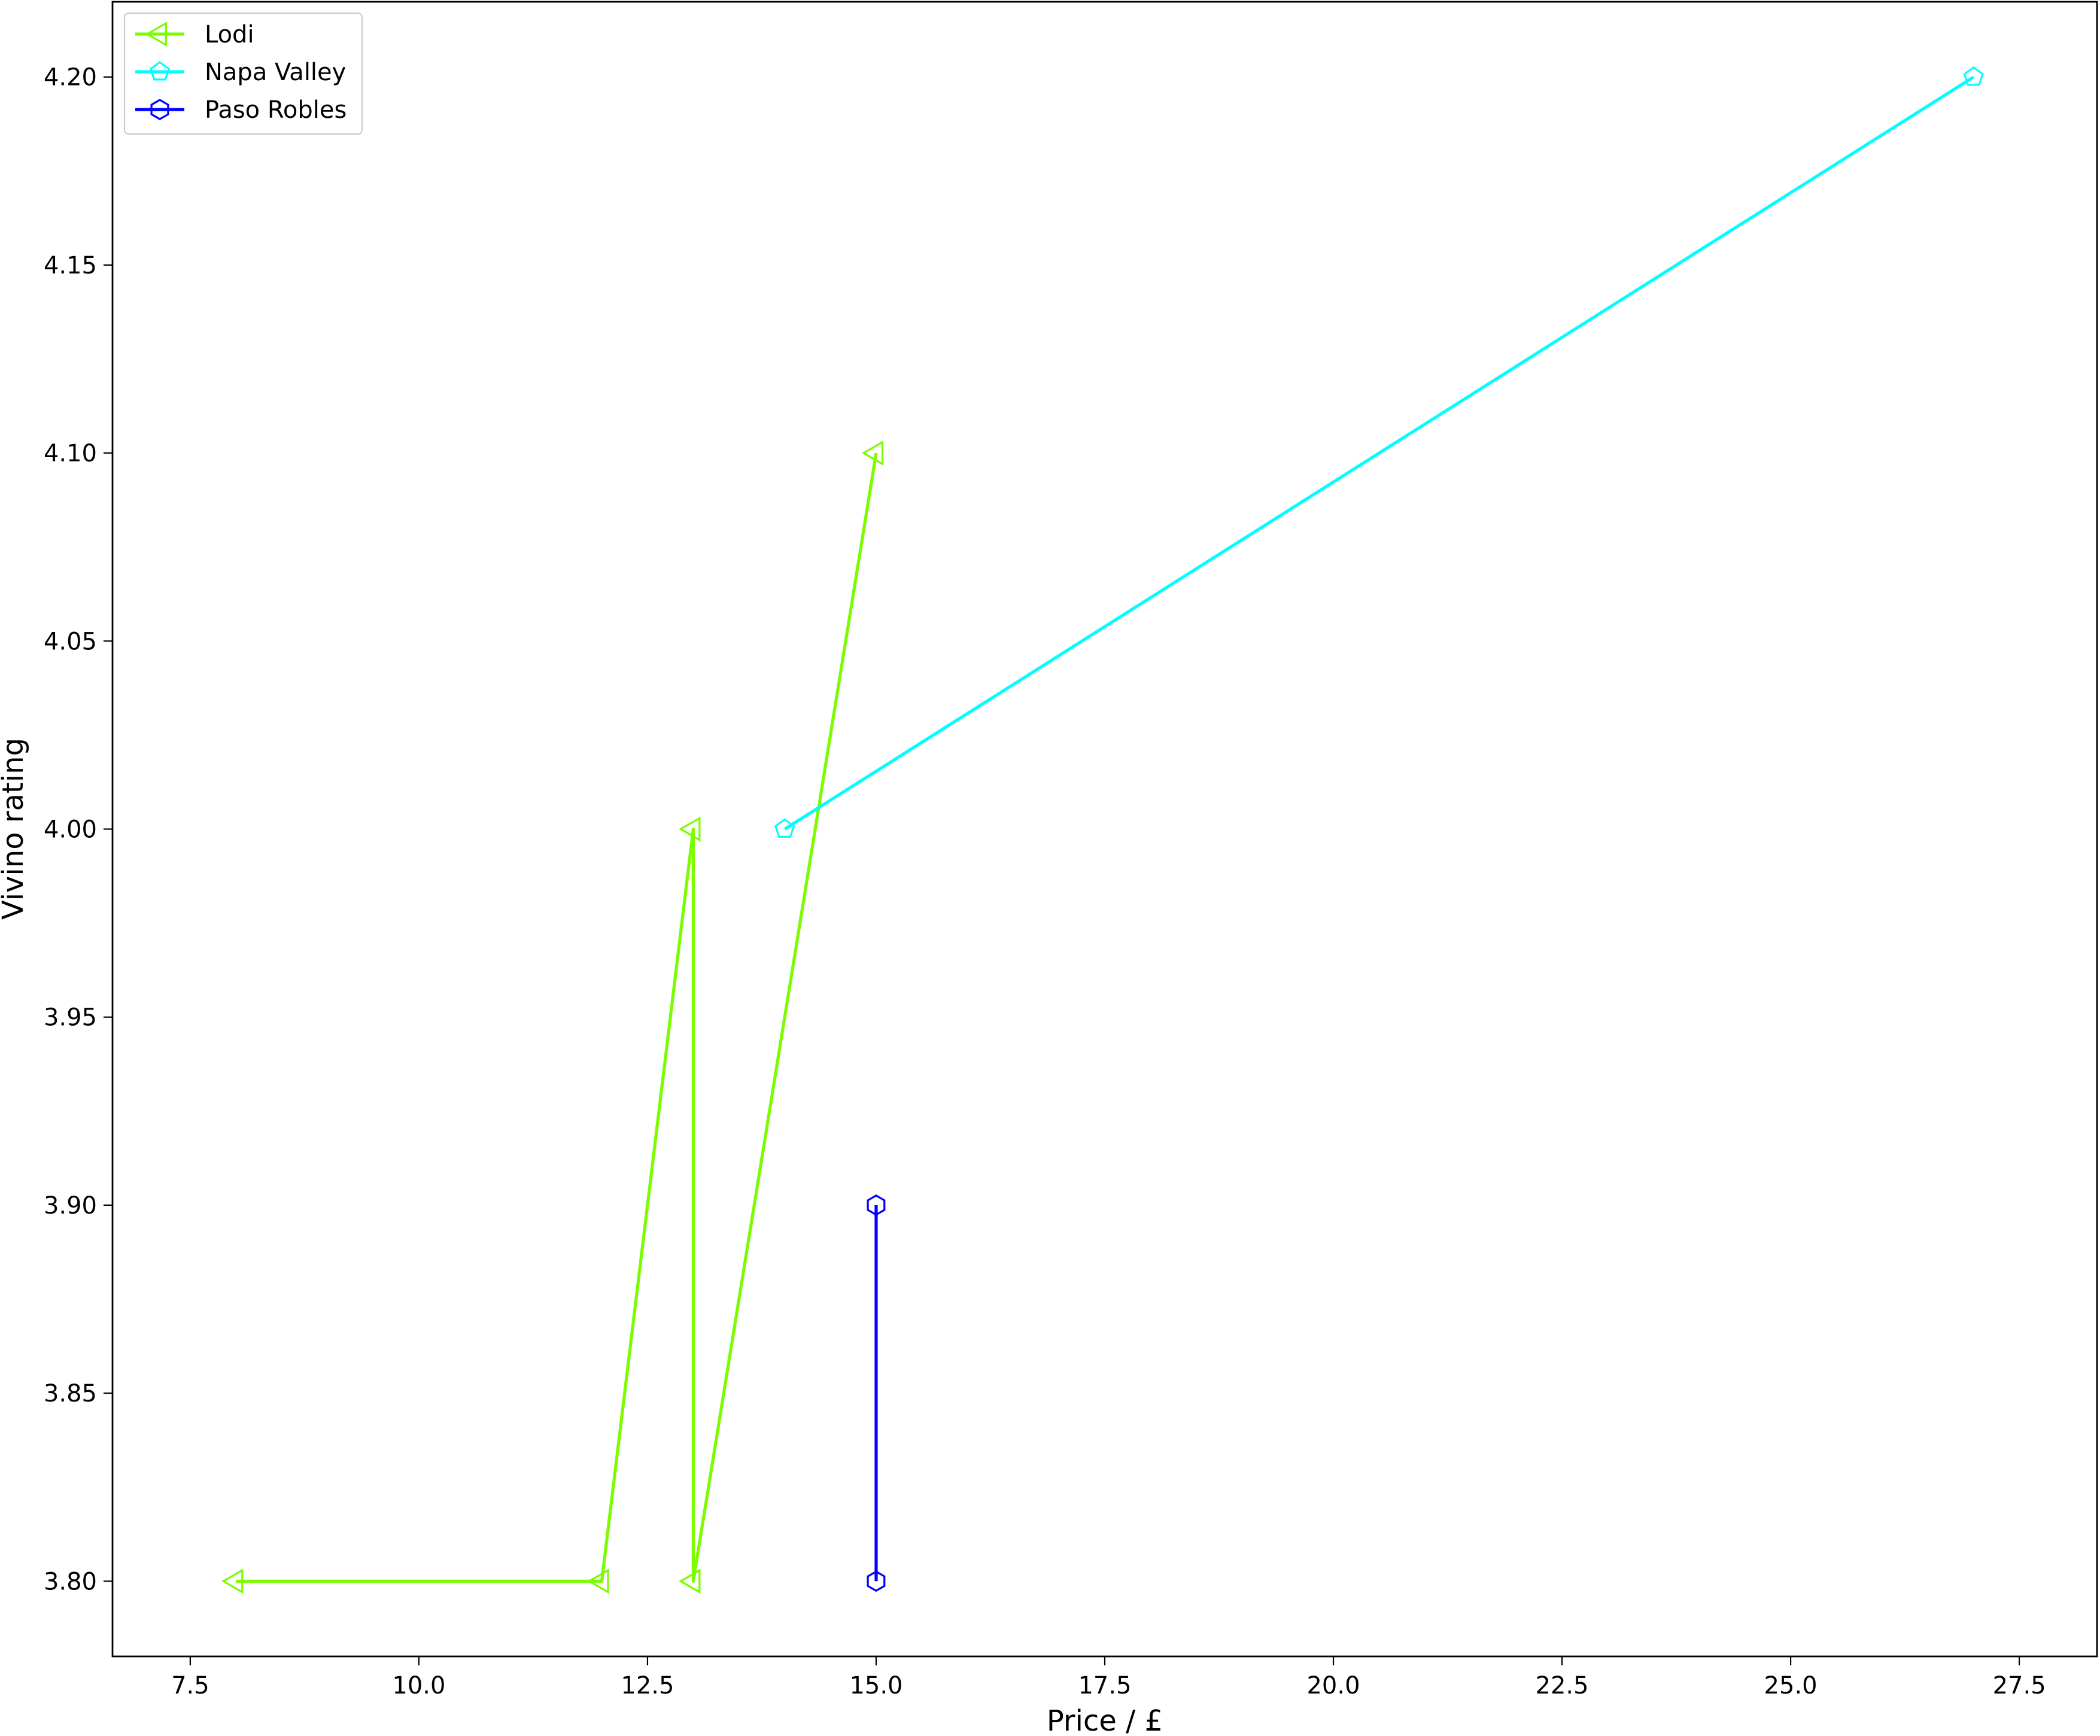 The image size is (2100, 1736). Describe the element at coordinates (70, 265) in the screenshot. I see `y-tick-label: 4.15` at that location.